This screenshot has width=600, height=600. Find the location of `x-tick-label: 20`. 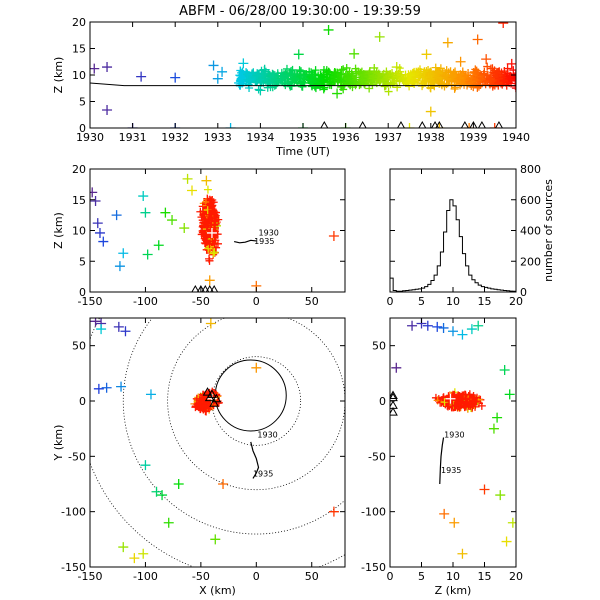

x-tick-label: 20 is located at coordinates (516, 576).